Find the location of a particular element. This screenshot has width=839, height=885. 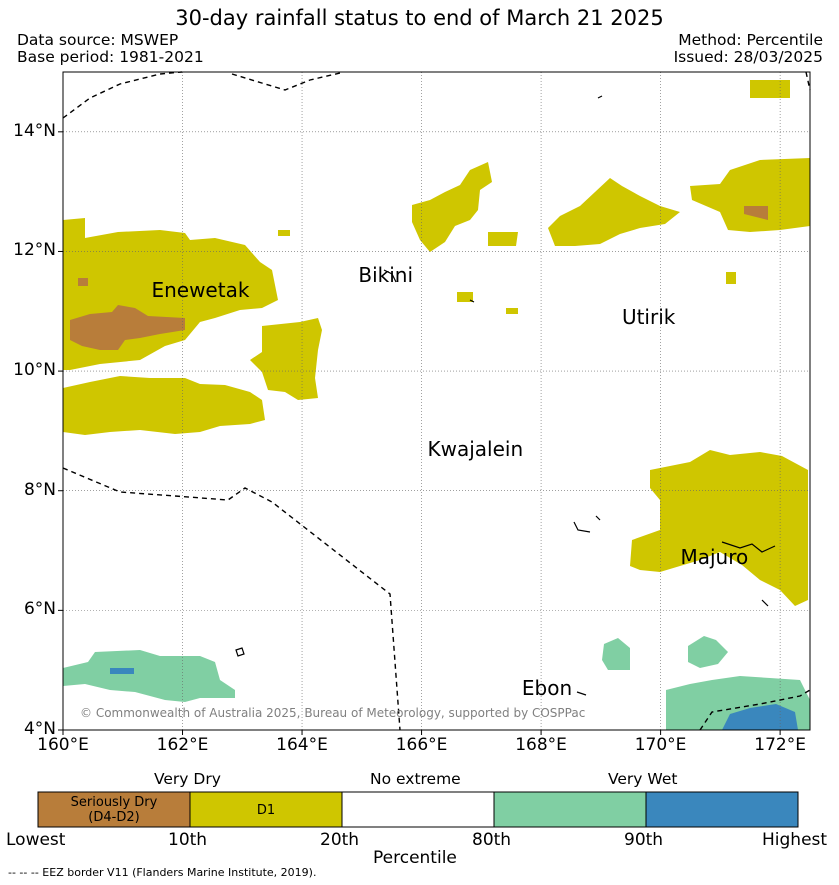

legend-box-seriously-dry is located at coordinates (114, 809).